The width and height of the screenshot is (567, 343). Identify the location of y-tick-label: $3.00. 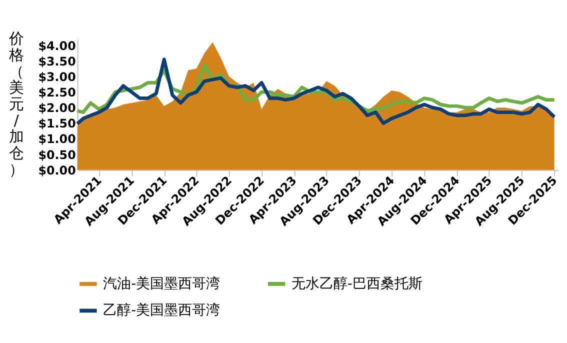
(57, 77).